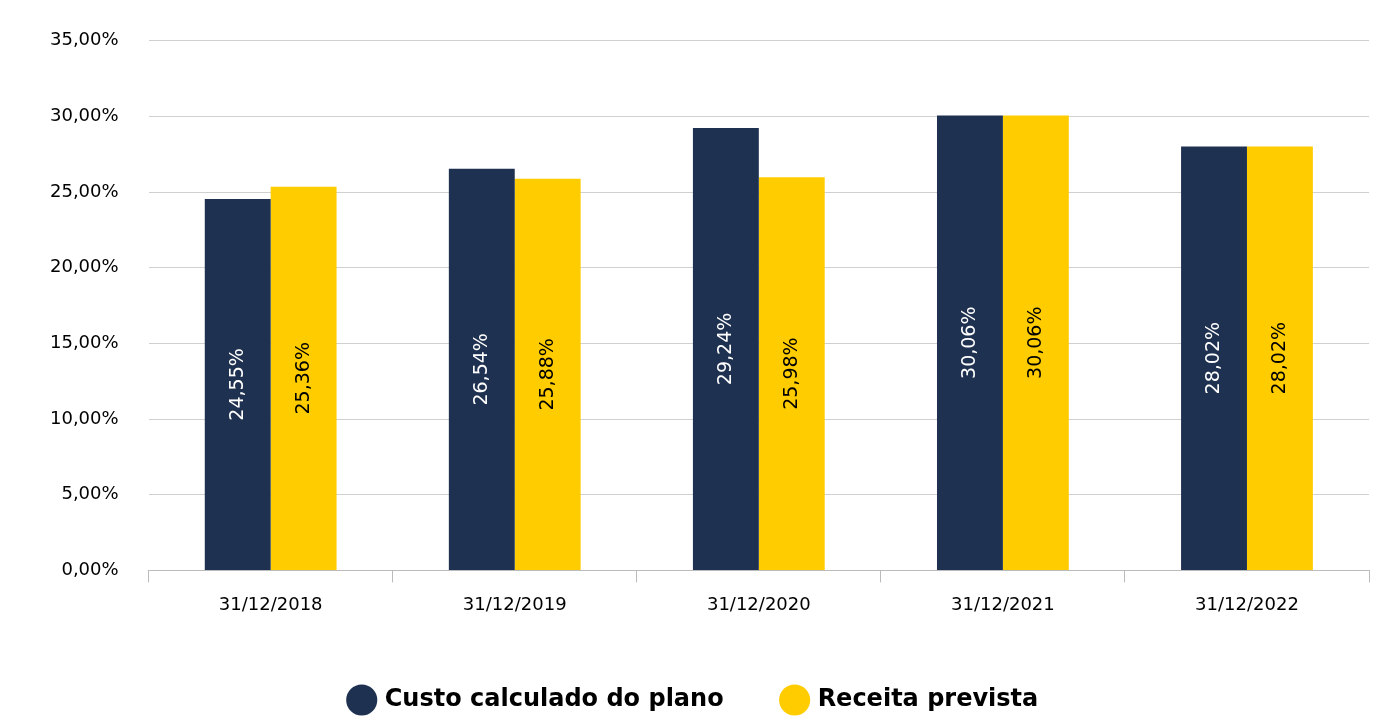  I want to click on data-label: 25,98%, so click(789, 373).